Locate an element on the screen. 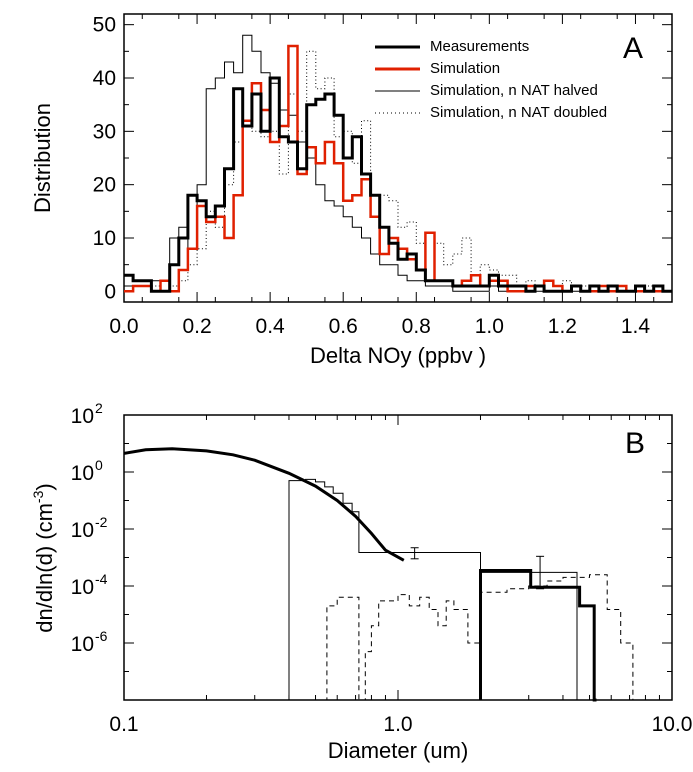 The height and width of the screenshot is (772, 693). legend-label-nat-halved: Simulation, n NAT halved is located at coordinates (514, 90).